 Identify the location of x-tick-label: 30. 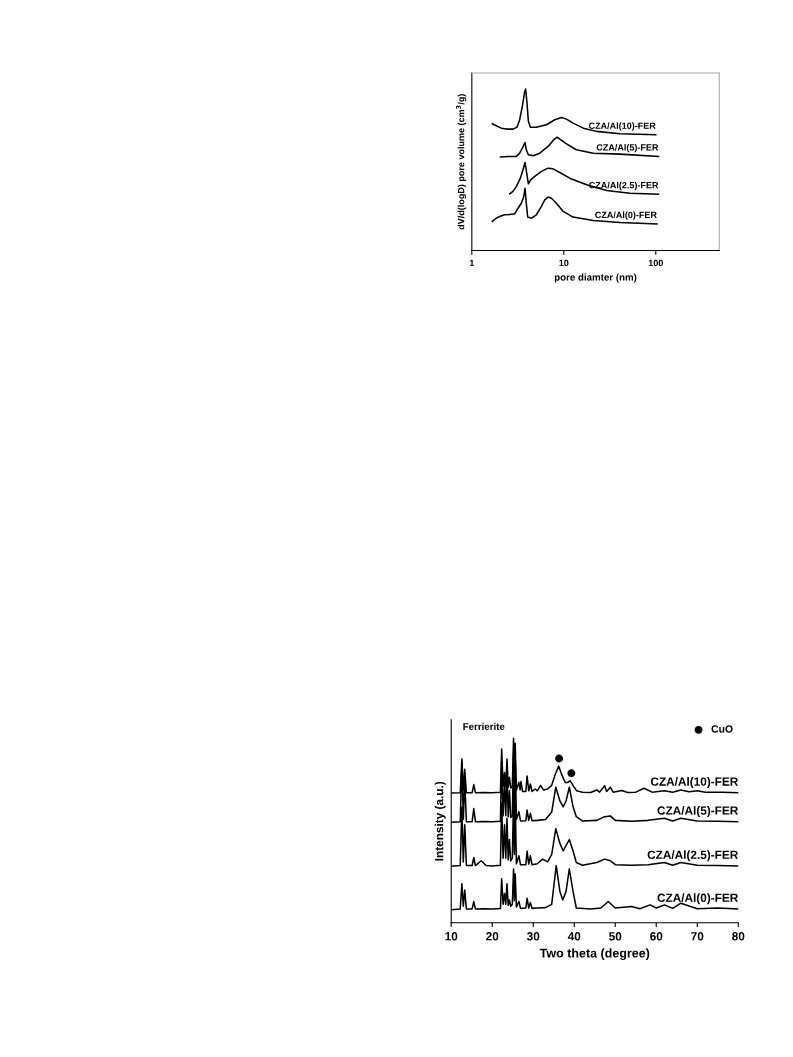
(533, 936).